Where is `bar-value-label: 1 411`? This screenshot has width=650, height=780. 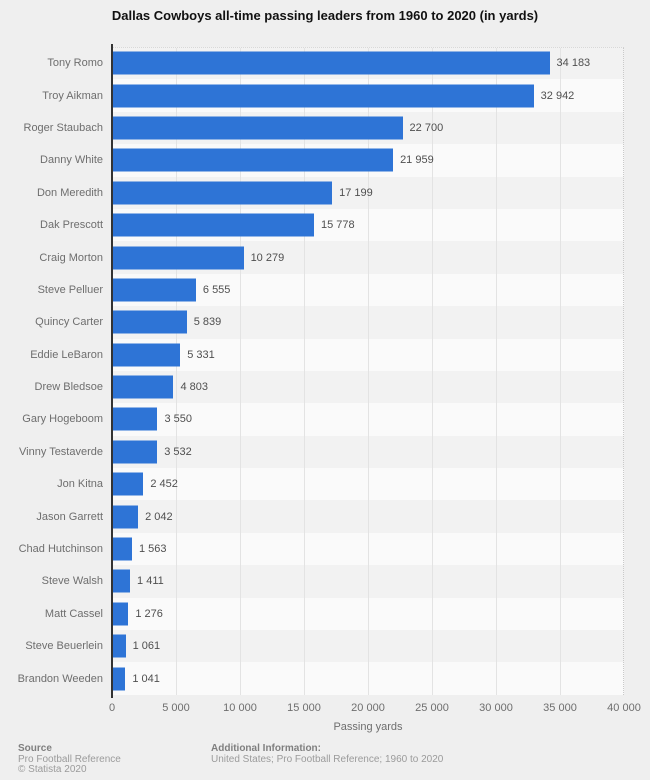 bar-value-label: 1 411 is located at coordinates (150, 581).